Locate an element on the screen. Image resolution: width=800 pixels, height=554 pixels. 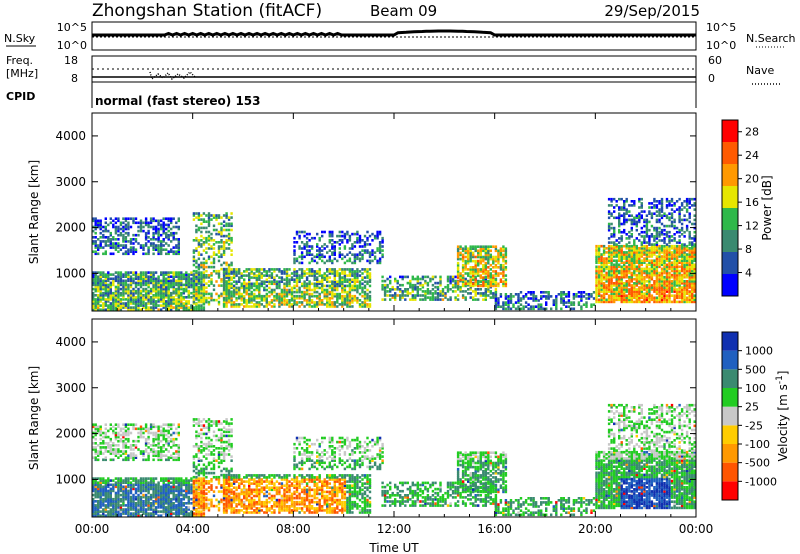
freq-label-line2: [MHz] is located at coordinates (22, 73).